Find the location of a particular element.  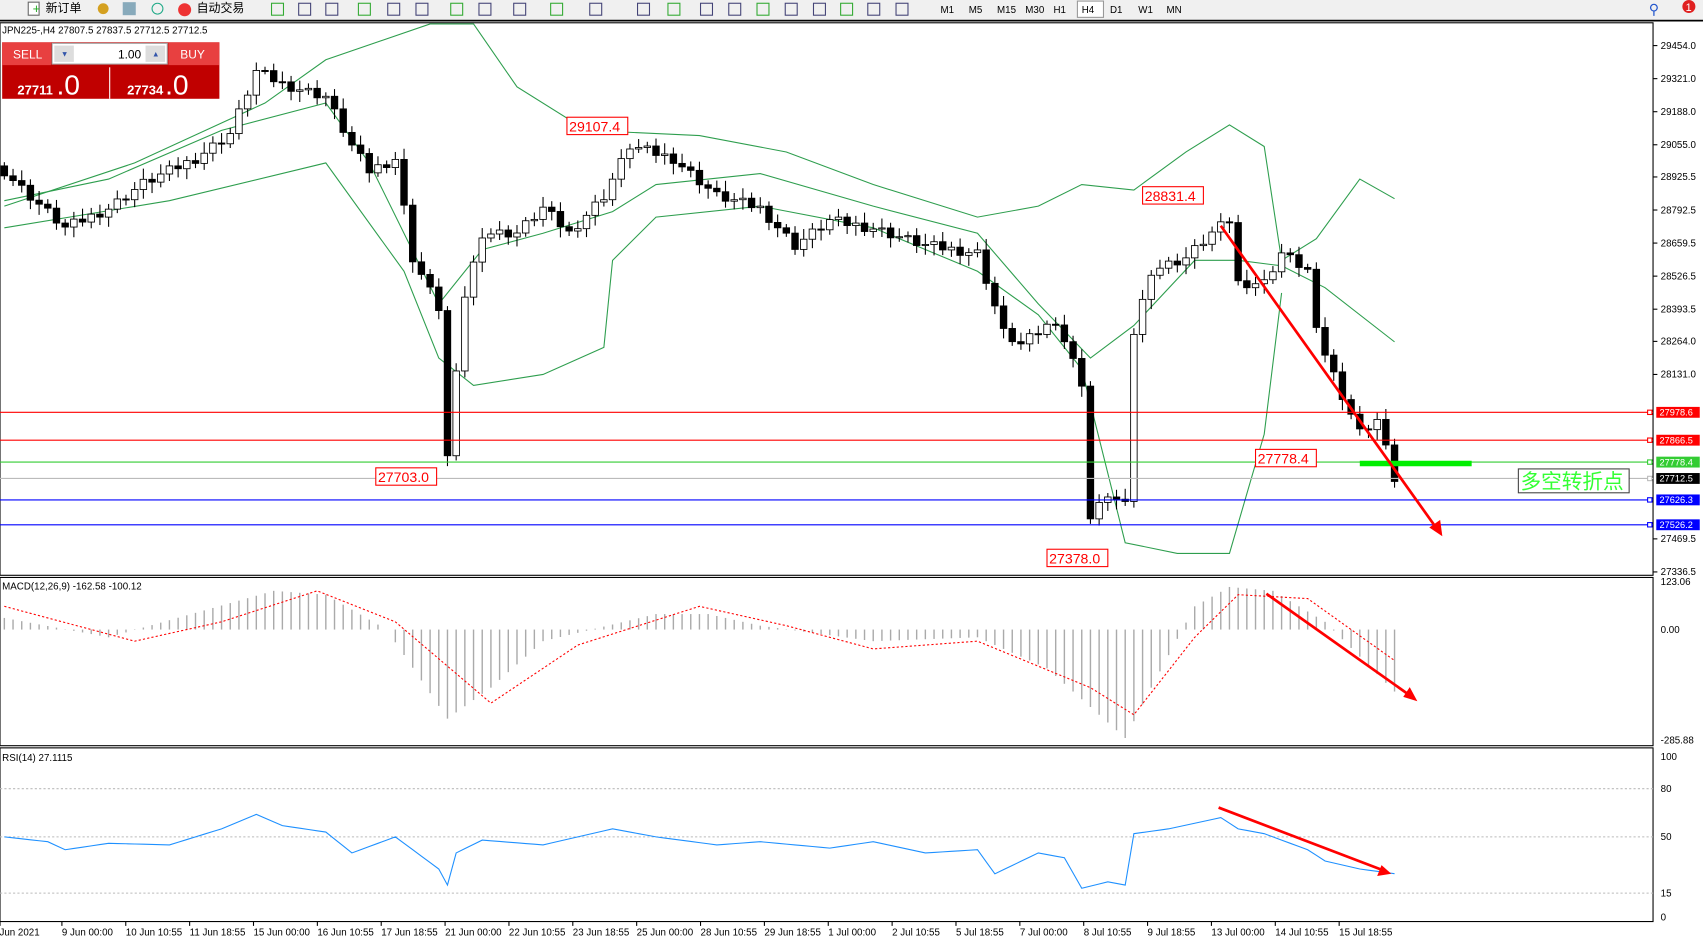

rsi-label: RSI(14) 27.1115 is located at coordinates (37, 758).